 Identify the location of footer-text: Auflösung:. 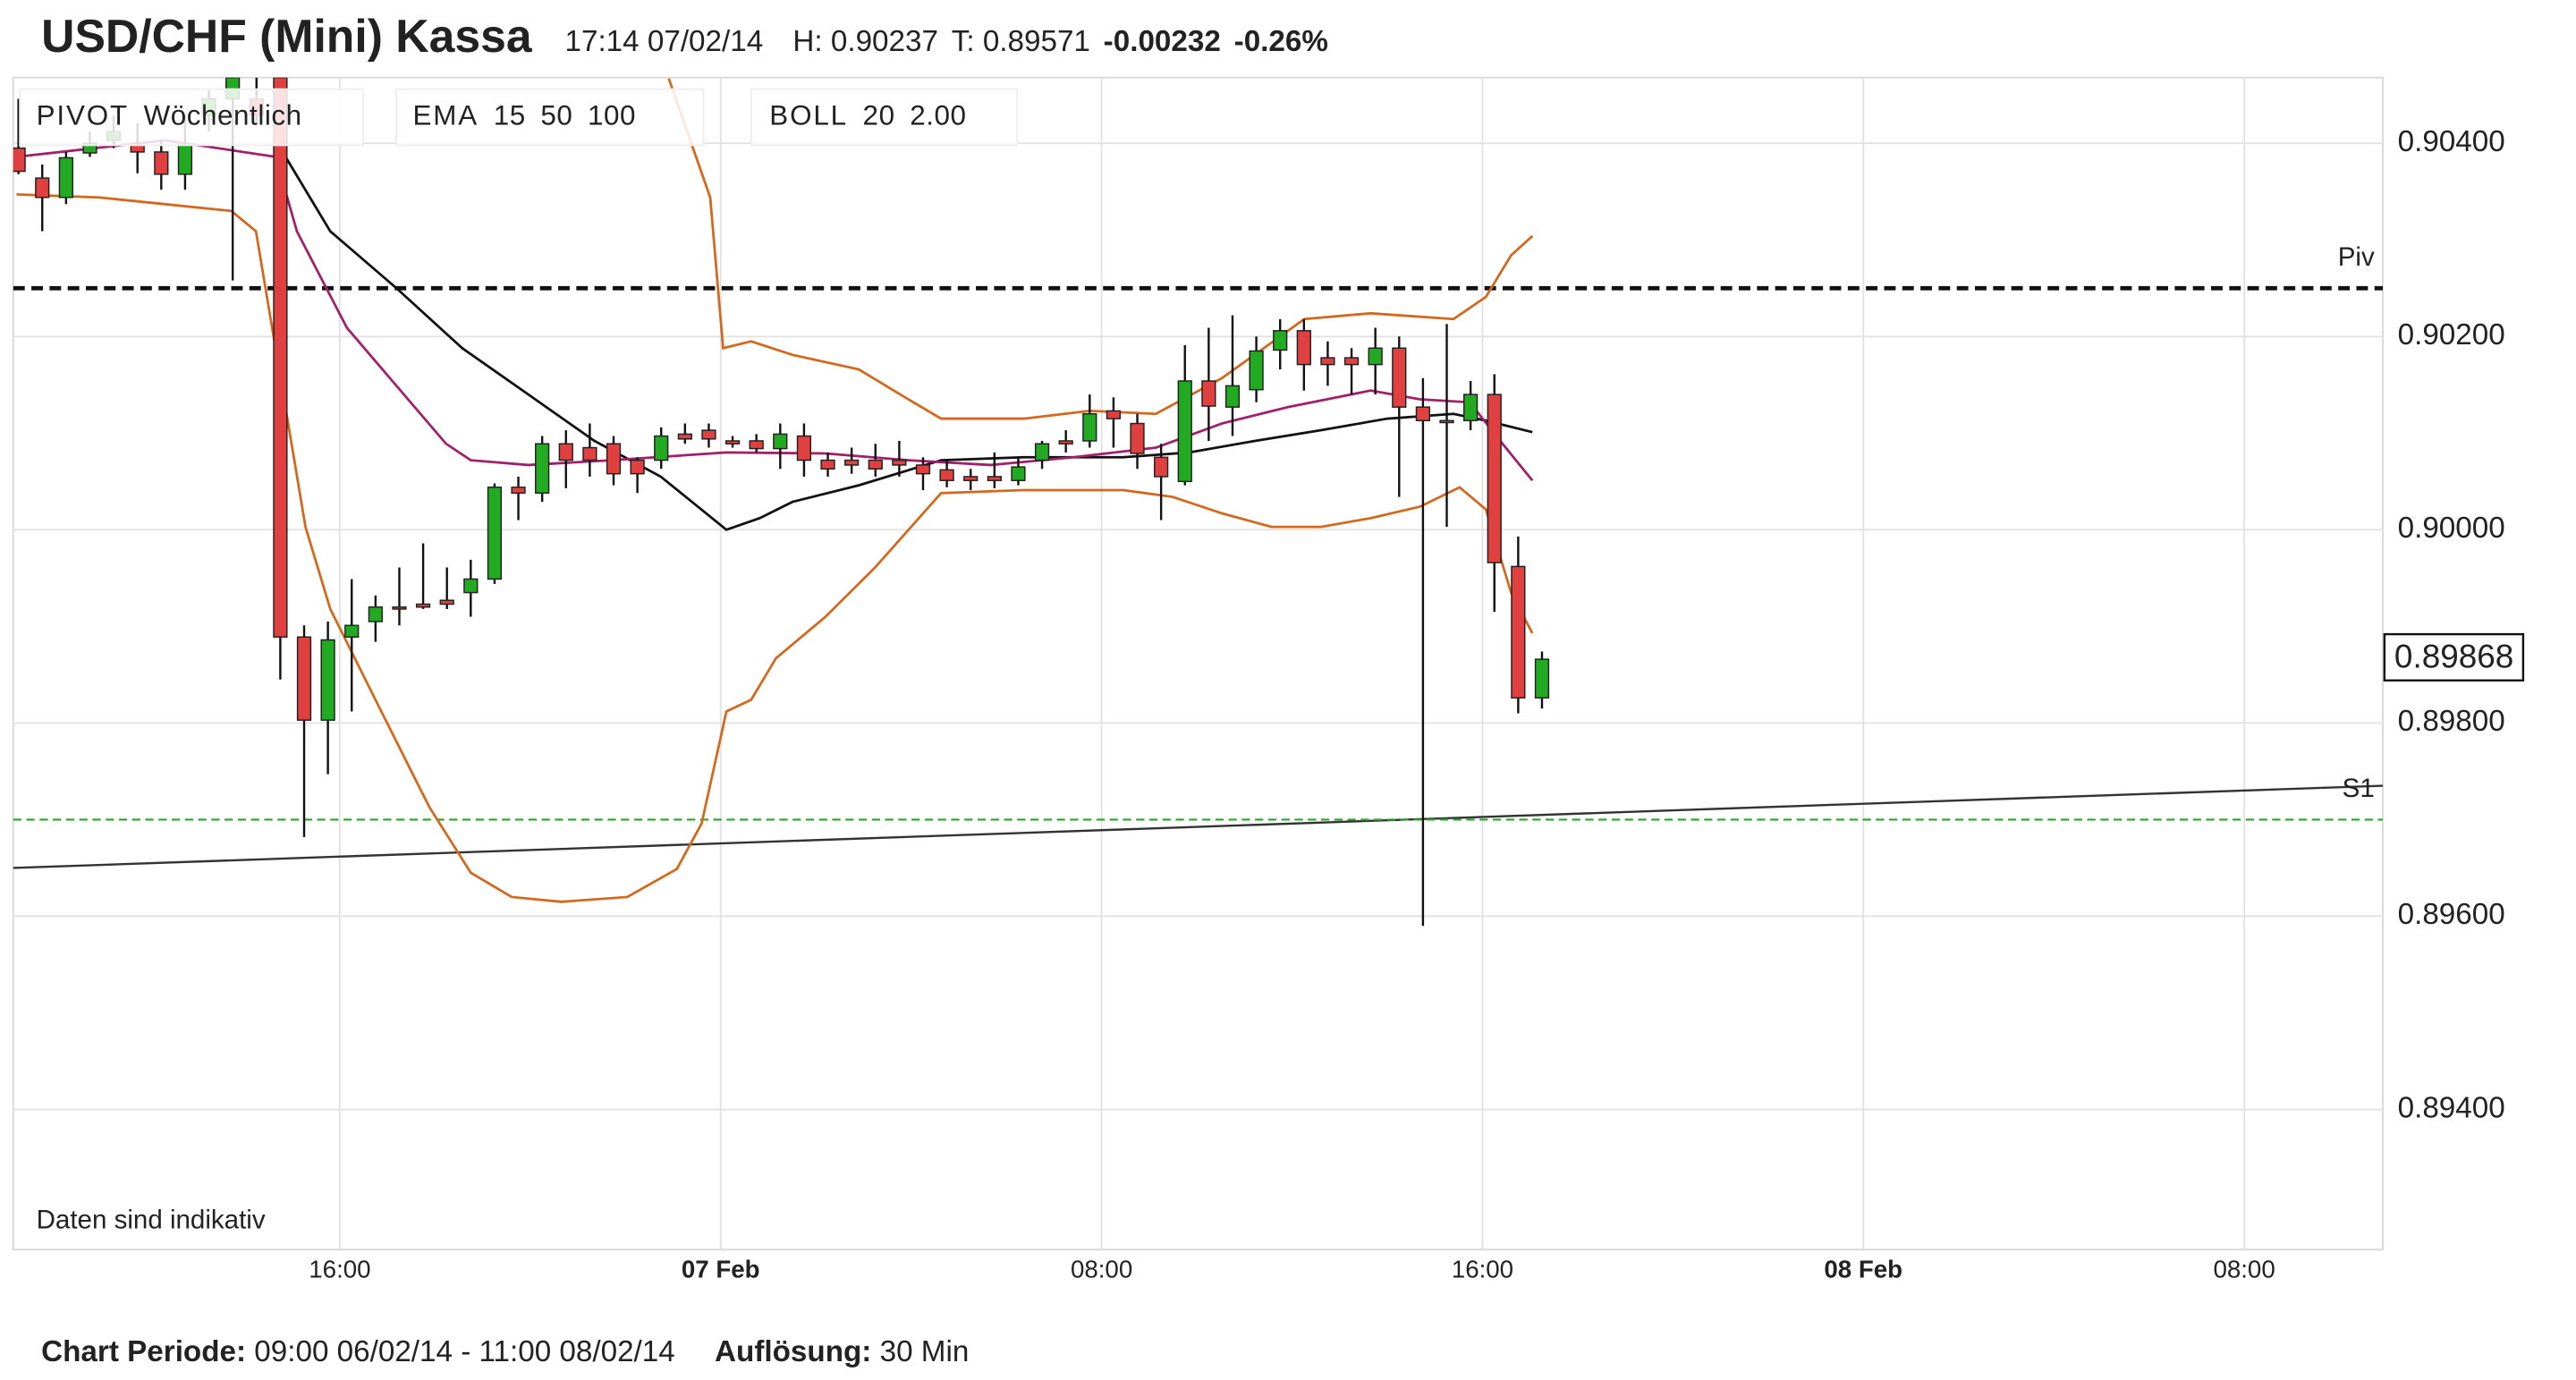
(793, 1351).